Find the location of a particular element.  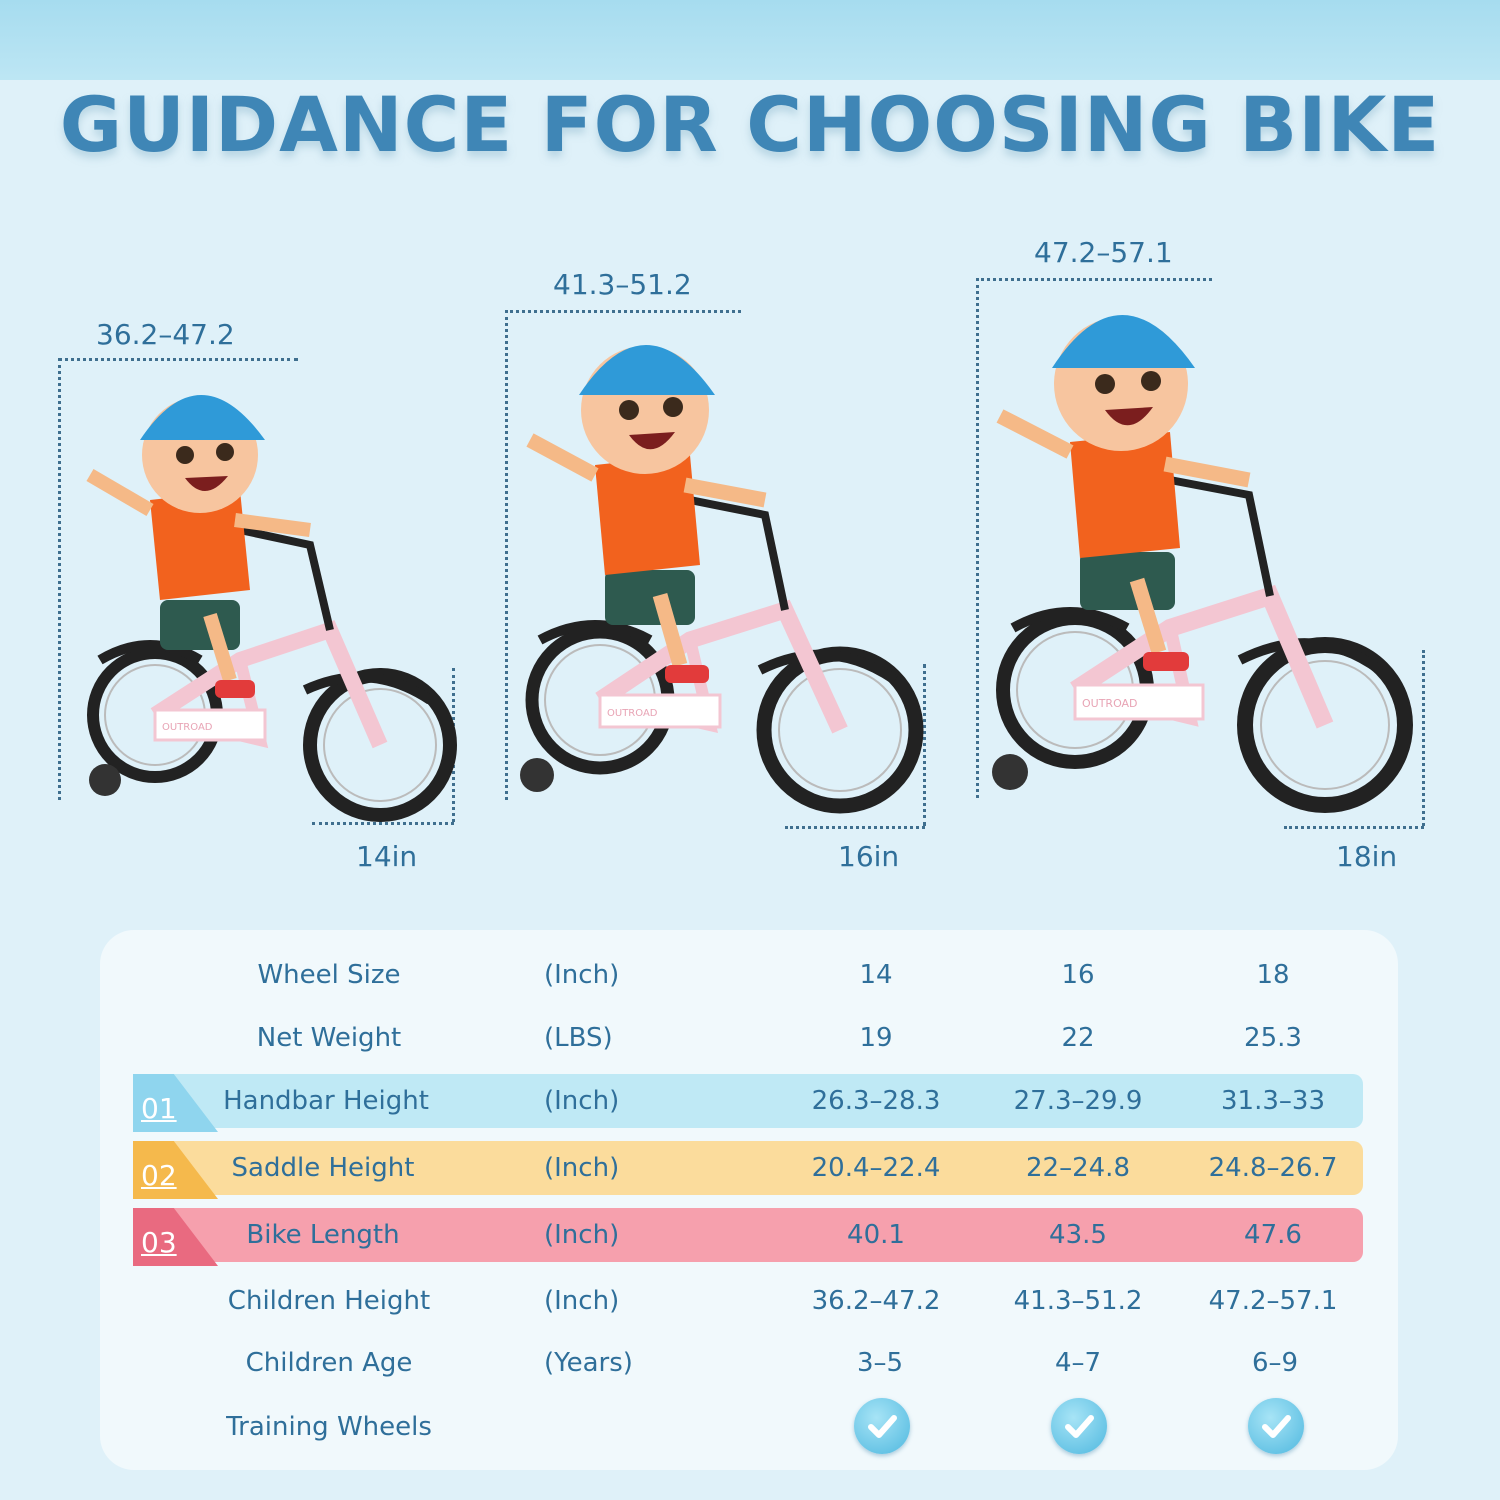

row-unit: (LBS) is located at coordinates (578, 1038).